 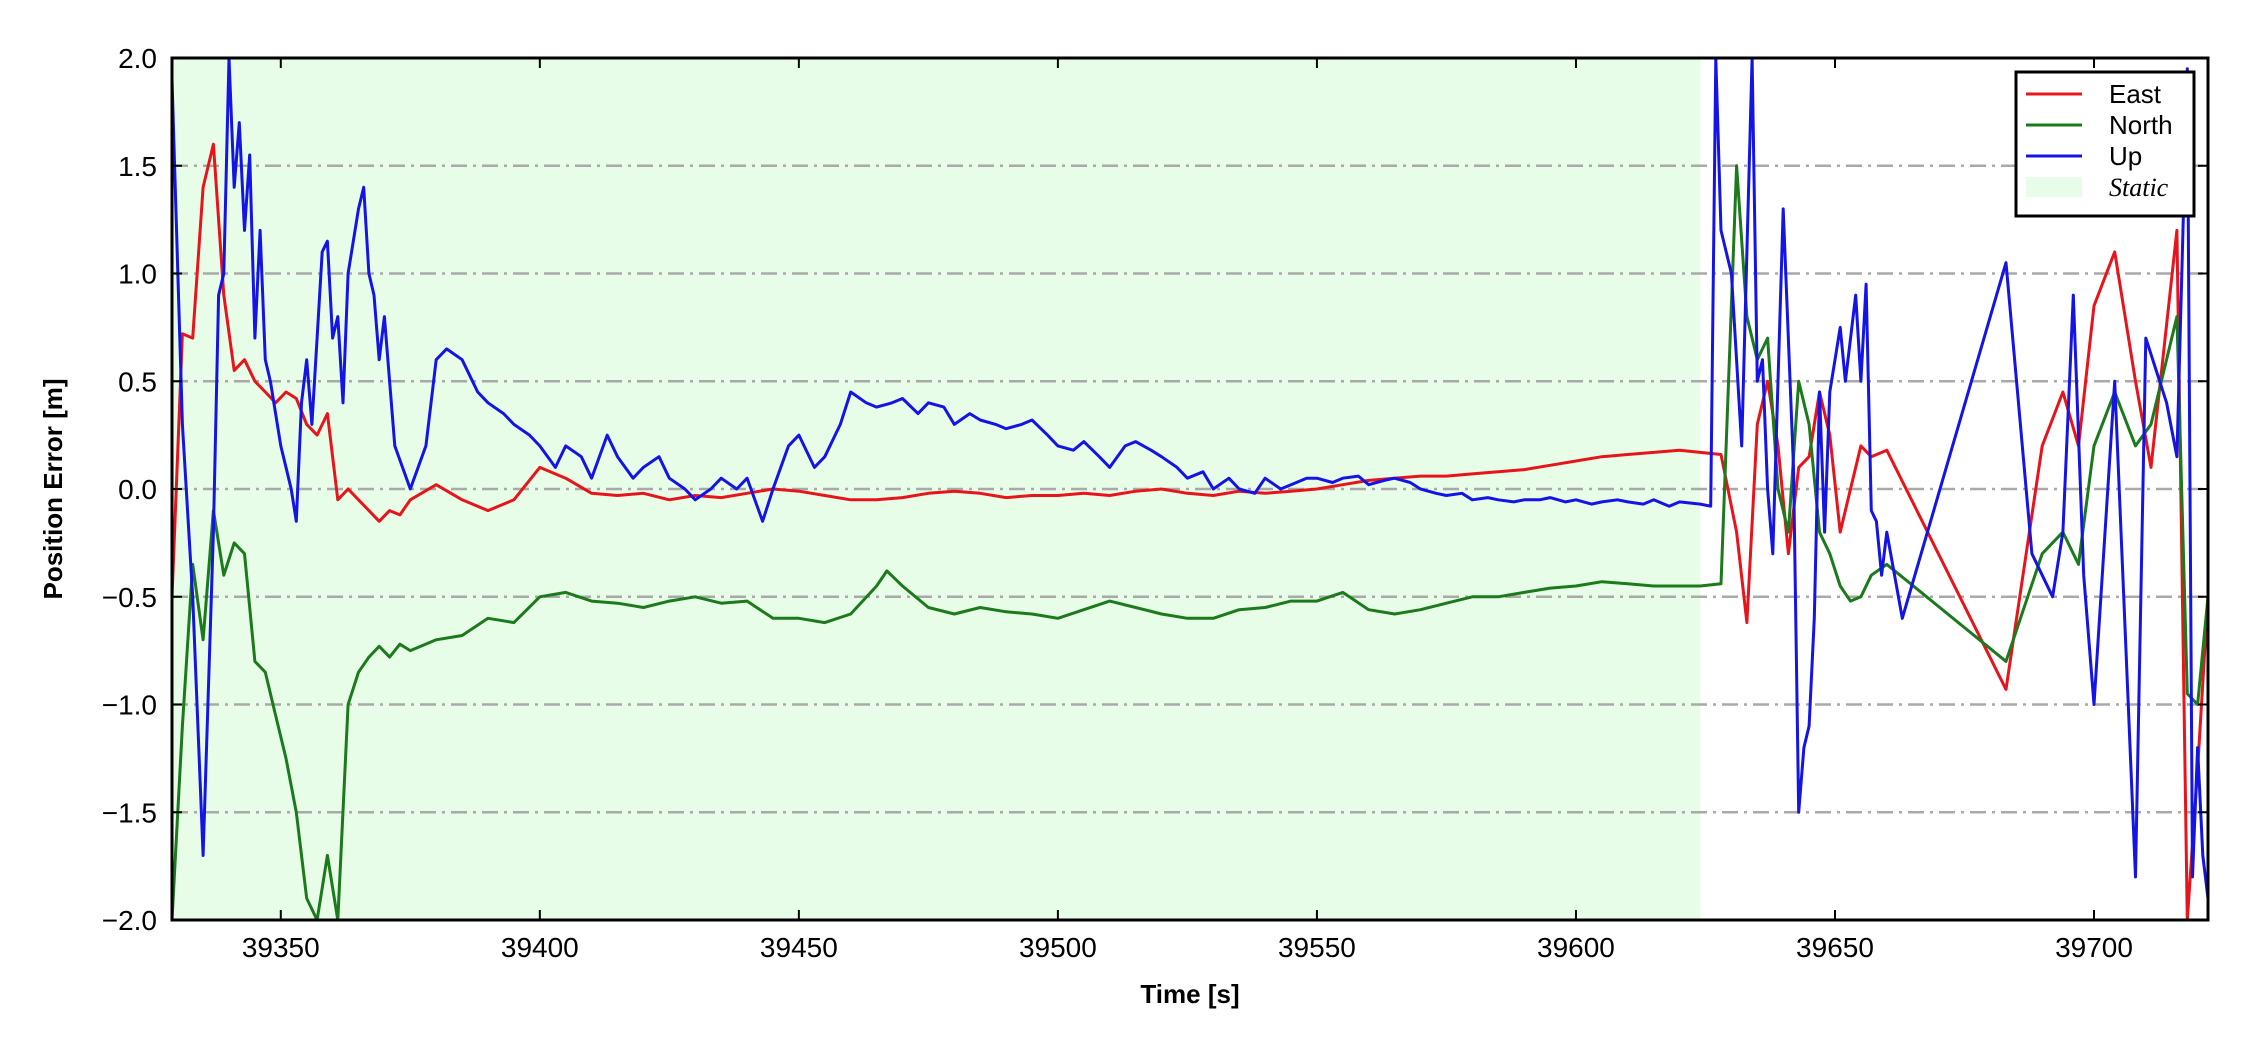 I want to click on x-axis-title: Time [s], so click(x=1189, y=994).